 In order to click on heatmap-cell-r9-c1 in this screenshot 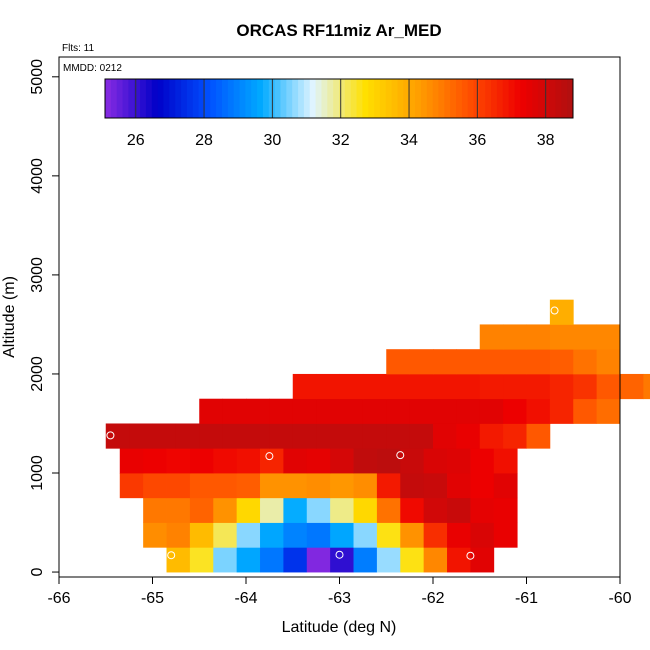, I will do `click(515, 337)`.